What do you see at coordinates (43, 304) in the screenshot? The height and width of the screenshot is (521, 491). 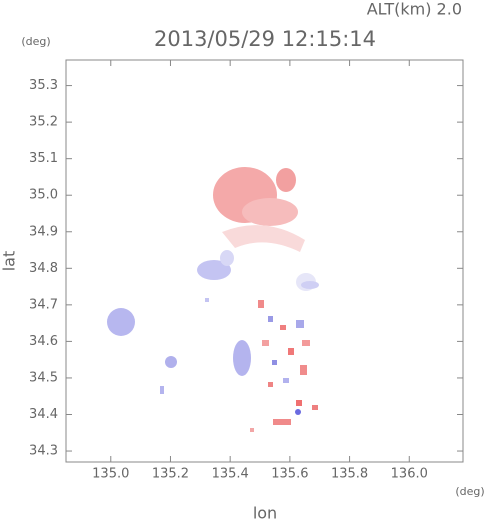 I see `y-tick-label: 34.7` at bounding box center [43, 304].